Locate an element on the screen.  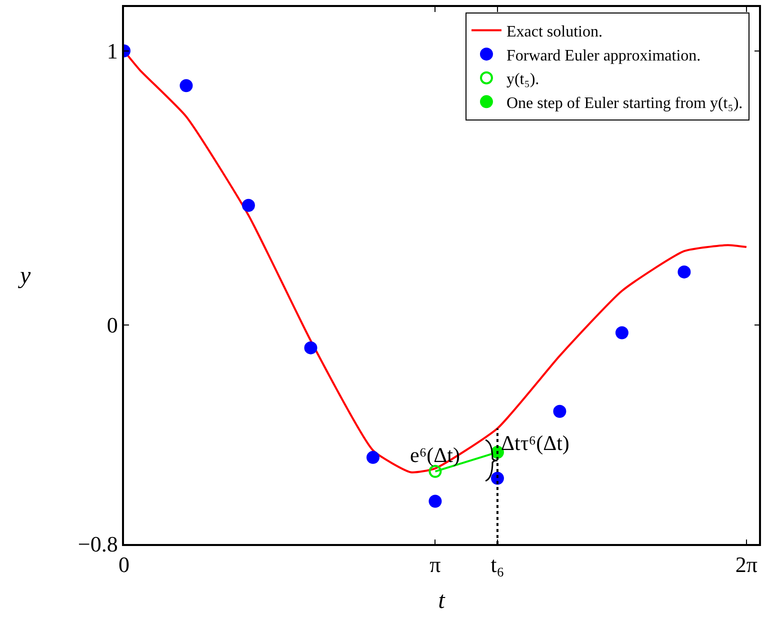
y-axis-title: y is located at coordinates (24, 276).